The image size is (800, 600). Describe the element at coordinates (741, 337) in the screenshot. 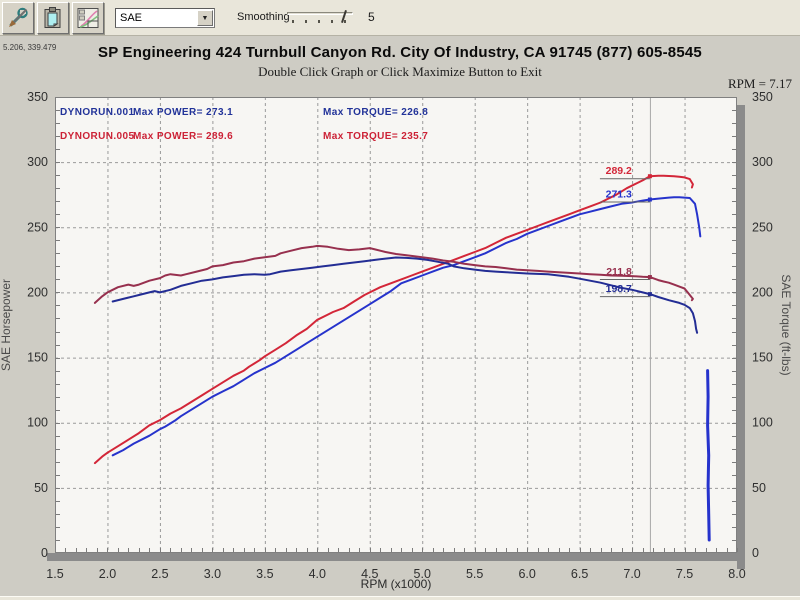

I see `plot-shadow-right` at that location.